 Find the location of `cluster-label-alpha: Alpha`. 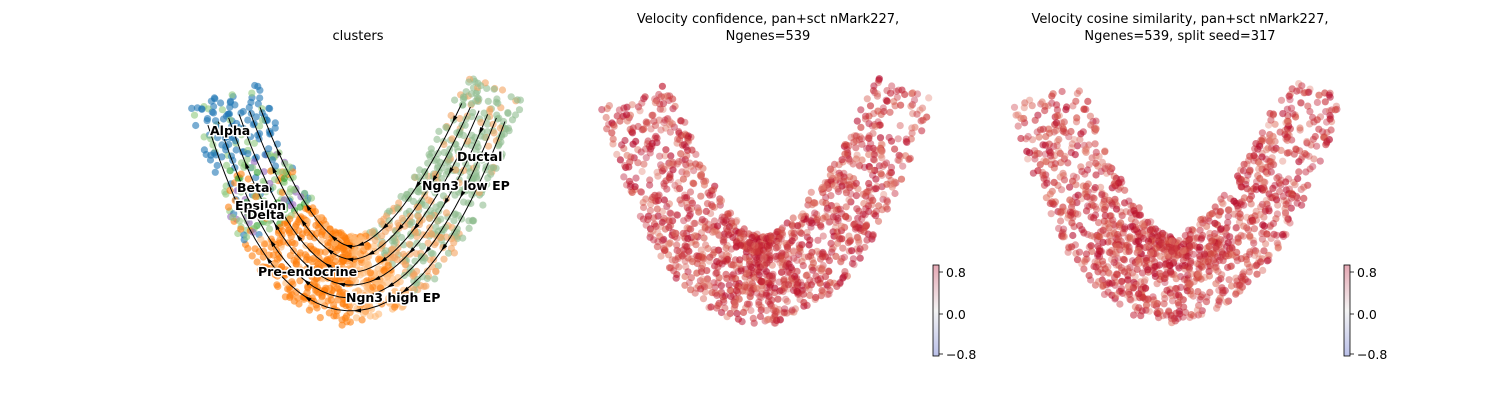

cluster-label-alpha: Alpha is located at coordinates (230, 130).